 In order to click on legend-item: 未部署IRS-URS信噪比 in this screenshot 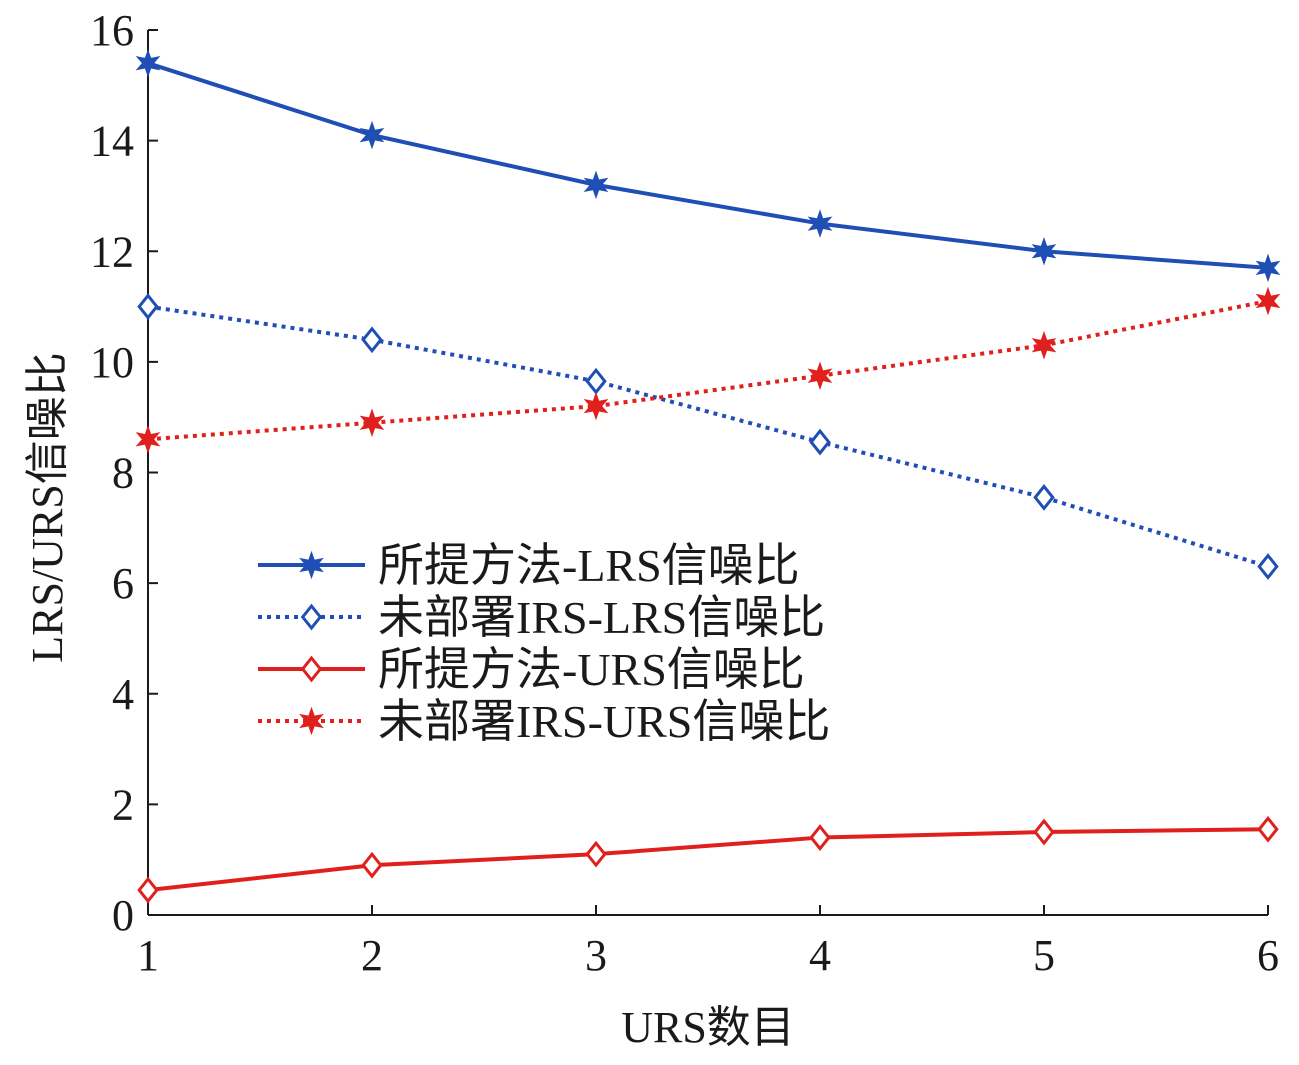, I will do `click(544, 721)`.